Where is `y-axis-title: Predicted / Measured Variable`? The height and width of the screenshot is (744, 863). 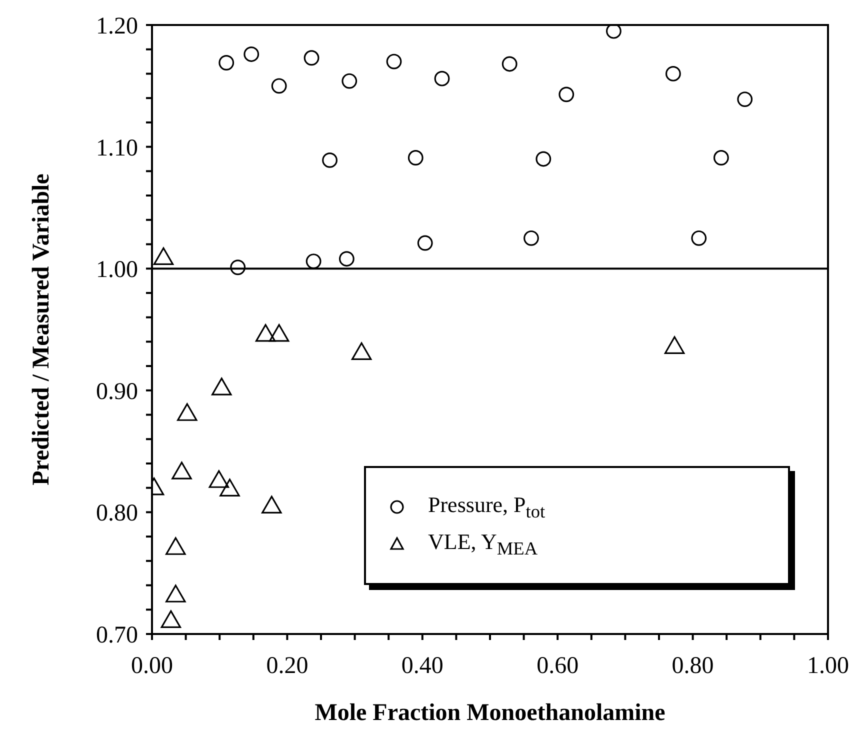 y-axis-title: Predicted / Measured Variable is located at coordinates (41, 329).